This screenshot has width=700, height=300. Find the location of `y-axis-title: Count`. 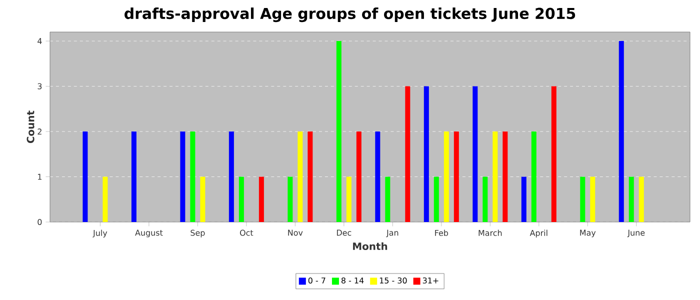

y-axis-title: Count is located at coordinates (30, 127).